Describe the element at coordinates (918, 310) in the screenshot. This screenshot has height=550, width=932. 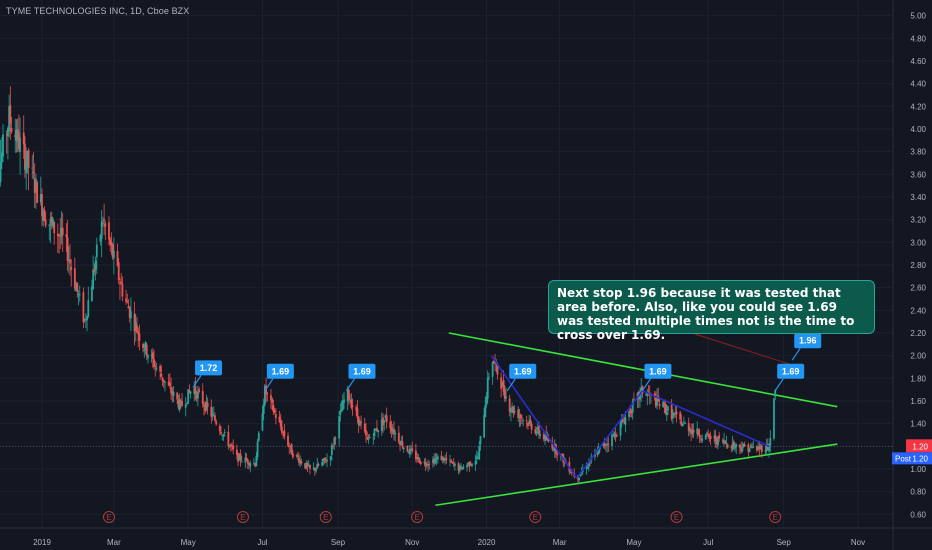
I see `y-tick-label: 2.40` at that location.